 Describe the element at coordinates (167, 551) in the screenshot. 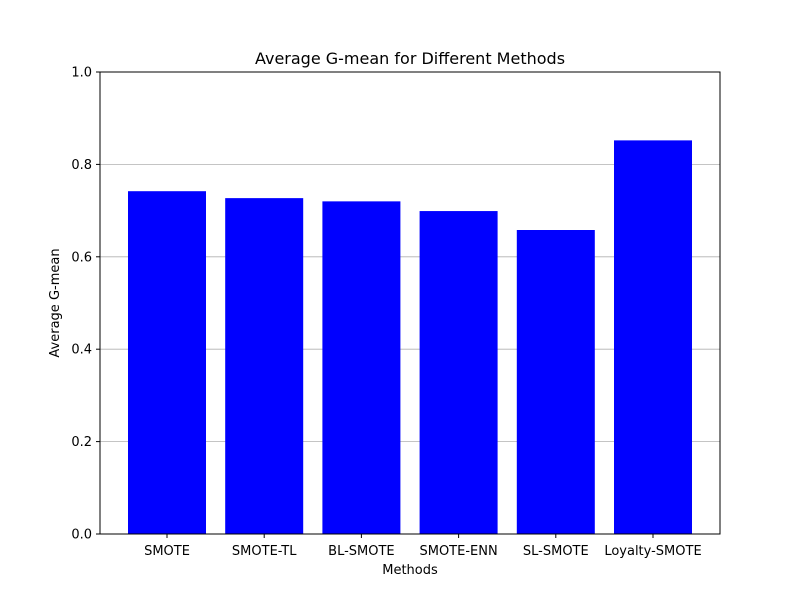

I see `x-tick-label: SMOTE` at that location.